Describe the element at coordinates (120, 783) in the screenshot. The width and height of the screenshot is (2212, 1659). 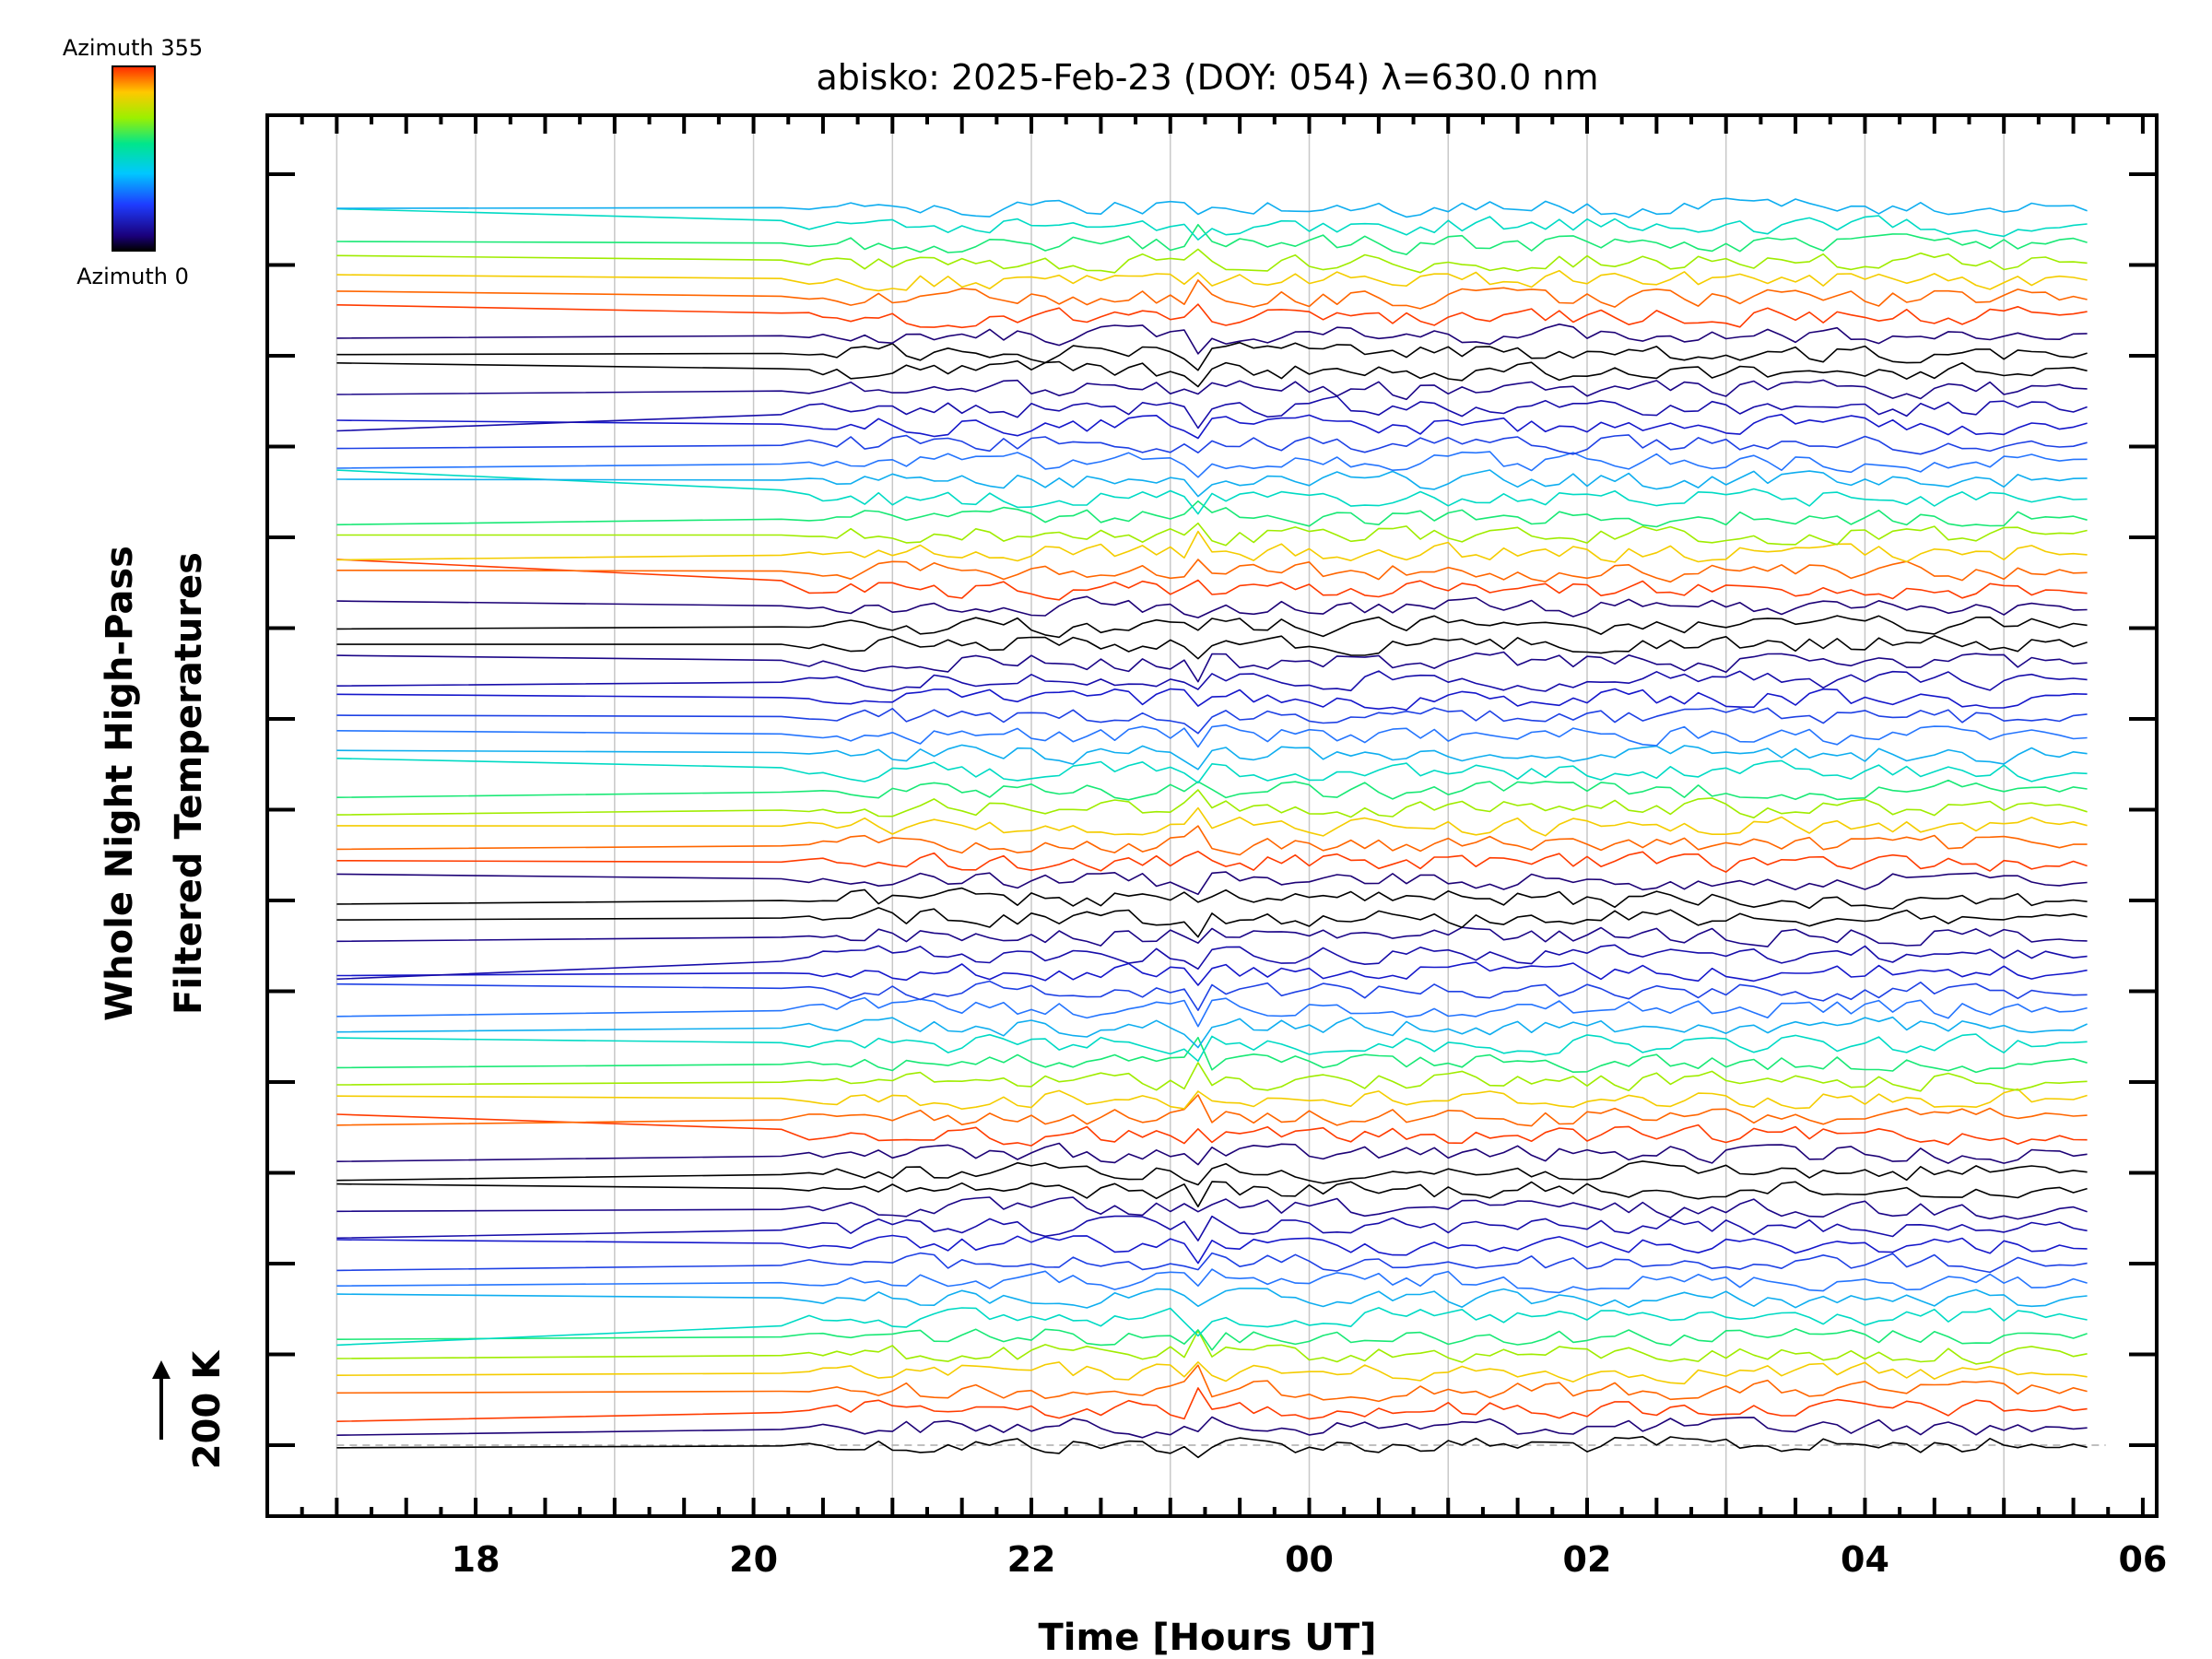
I see `y-axis-label-line1: Whole Night High-Pass` at that location.